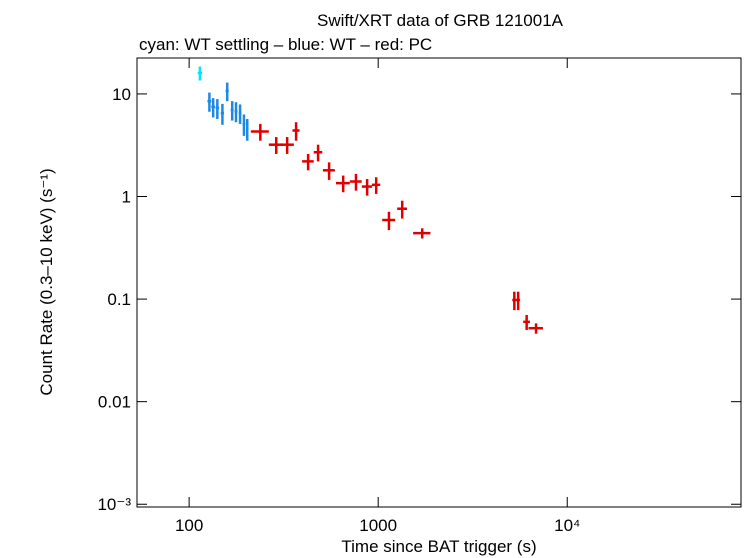  What do you see at coordinates (567, 525) in the screenshot?
I see `x-tick-label: 10⁴` at bounding box center [567, 525].